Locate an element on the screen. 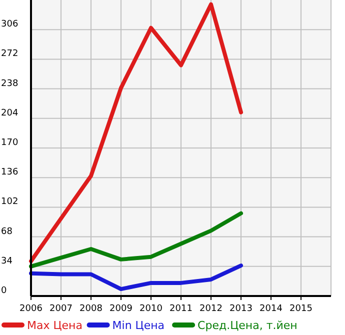 Image resolution: width=345 pixels, height=335 pixels. y-tick-label: 204 is located at coordinates (9, 113).